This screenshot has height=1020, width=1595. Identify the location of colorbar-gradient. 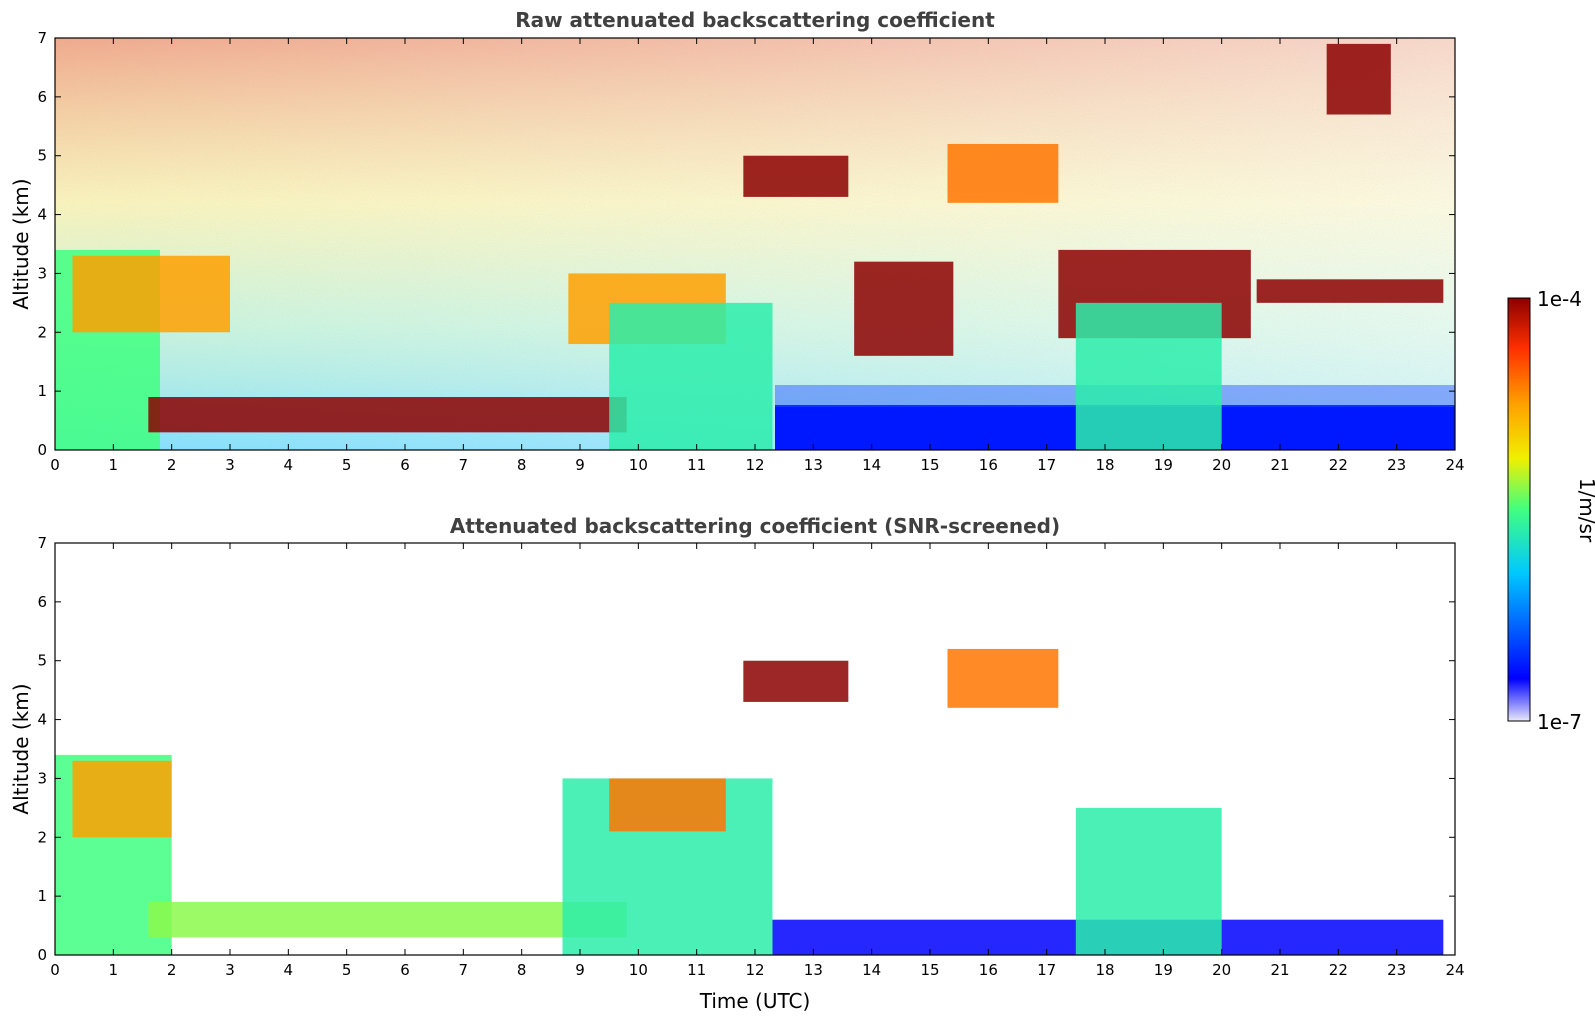
(1519, 509).